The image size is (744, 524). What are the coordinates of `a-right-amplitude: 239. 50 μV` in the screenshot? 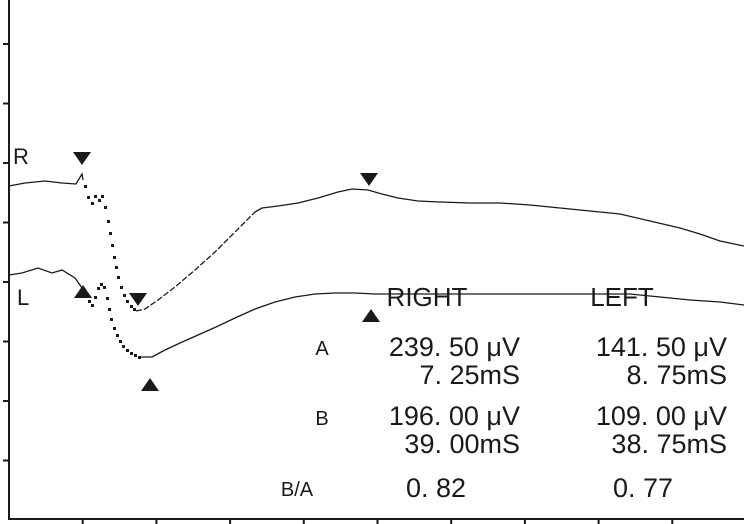 It's located at (454, 347).